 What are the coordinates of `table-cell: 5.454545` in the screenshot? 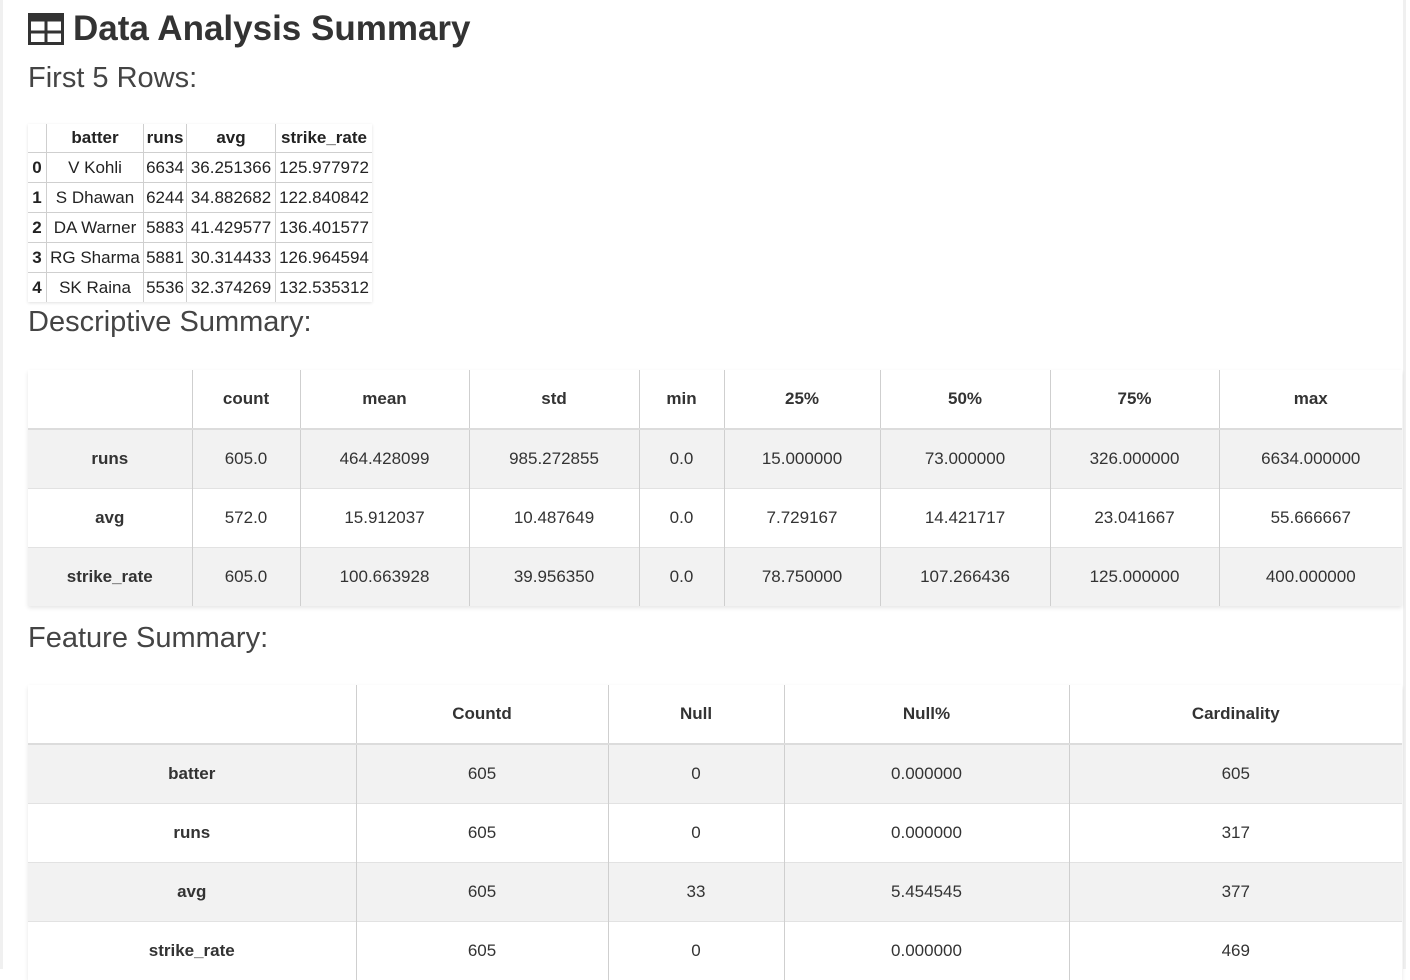 It's located at (926, 892).